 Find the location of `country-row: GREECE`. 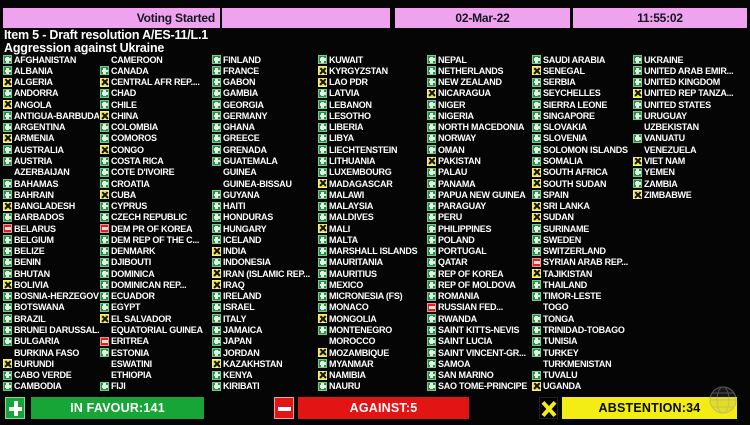

country-row: GREECE is located at coordinates (264, 138).